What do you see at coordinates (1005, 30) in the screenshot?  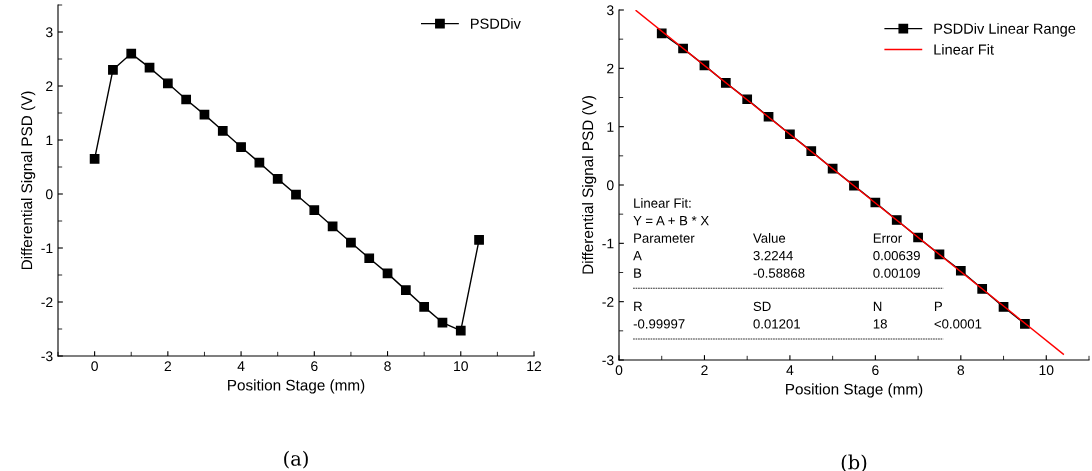 I see `legend-label: PSDDiv Linear Range` at bounding box center [1005, 30].